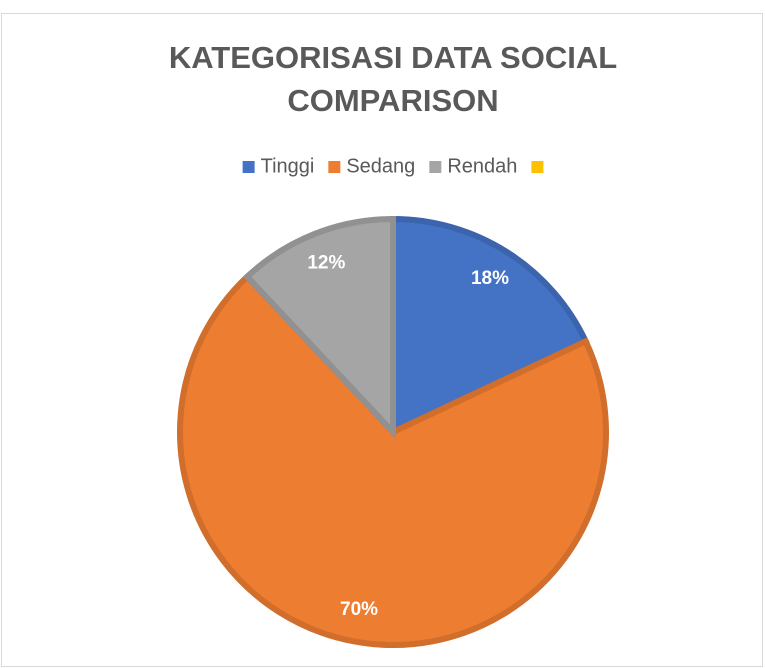 Image resolution: width=765 pixels, height=668 pixels. What do you see at coordinates (326, 263) in the screenshot?
I see `data-label: 12%` at bounding box center [326, 263].